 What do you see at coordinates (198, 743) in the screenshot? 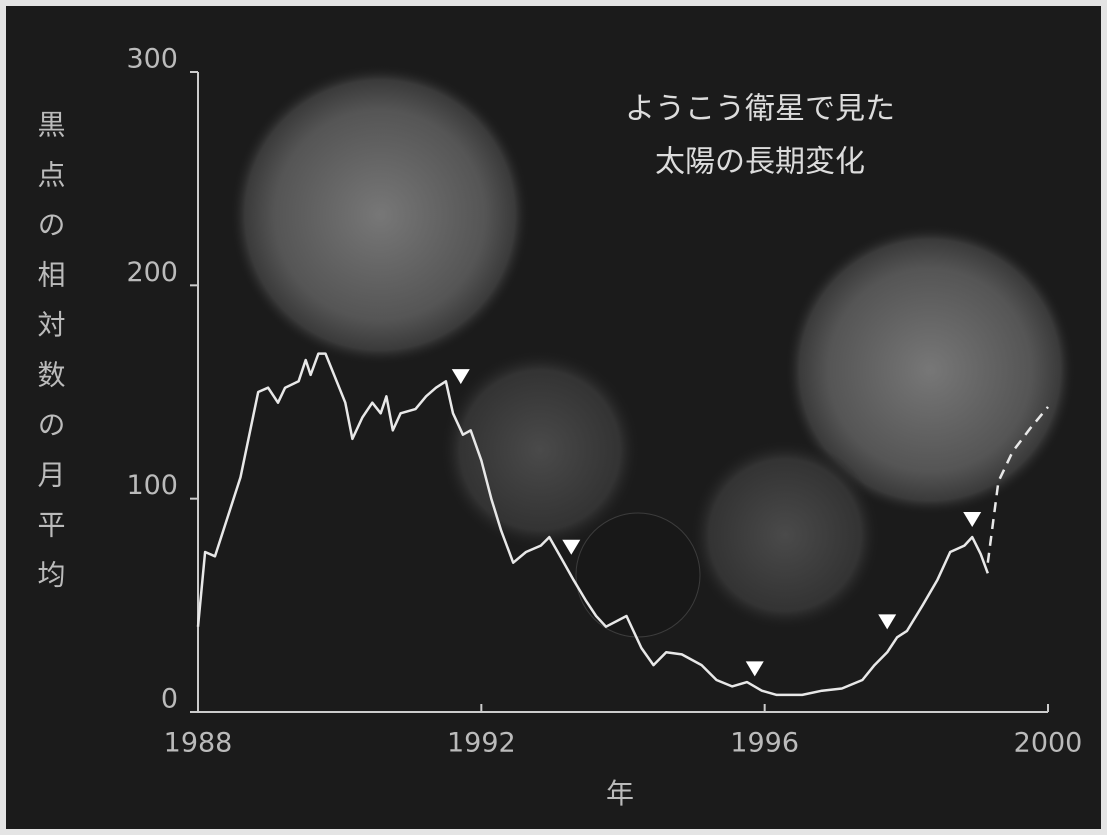
I see `x-tick-label: 1988` at bounding box center [198, 743].